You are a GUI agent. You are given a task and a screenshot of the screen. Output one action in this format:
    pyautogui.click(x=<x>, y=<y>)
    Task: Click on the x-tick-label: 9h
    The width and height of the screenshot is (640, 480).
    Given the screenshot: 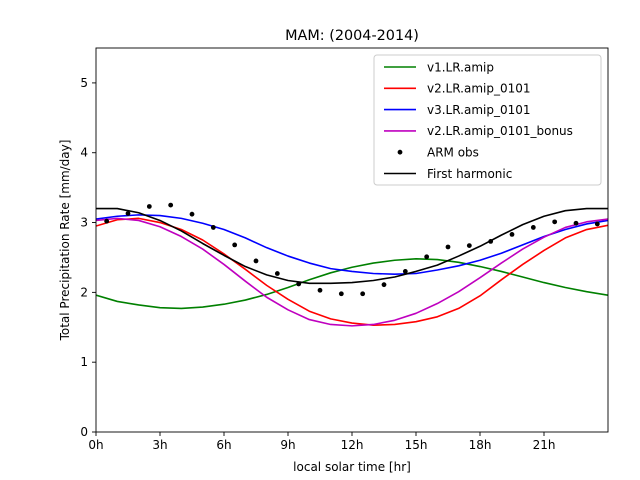 What is the action you would take?
    pyautogui.click(x=287, y=445)
    